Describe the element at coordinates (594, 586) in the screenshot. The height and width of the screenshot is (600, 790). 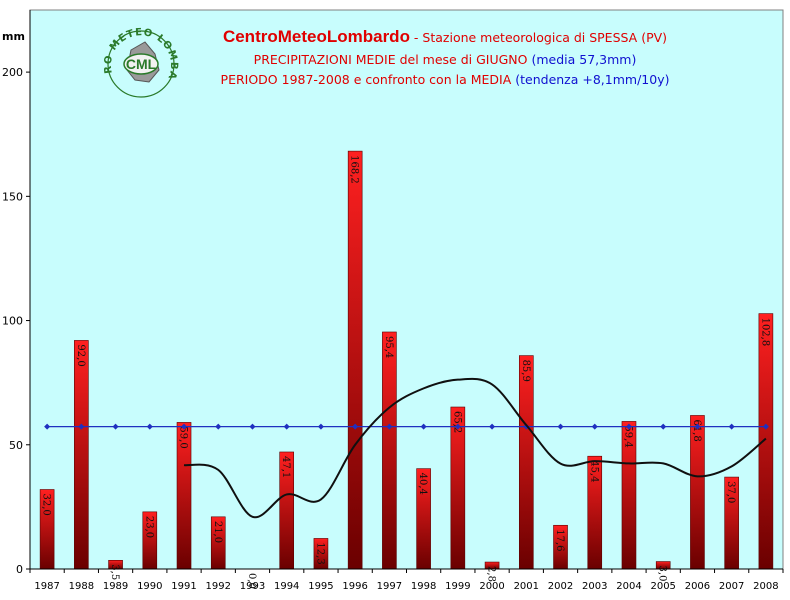
I see `x-tick-label-2003: 2003` at that location.